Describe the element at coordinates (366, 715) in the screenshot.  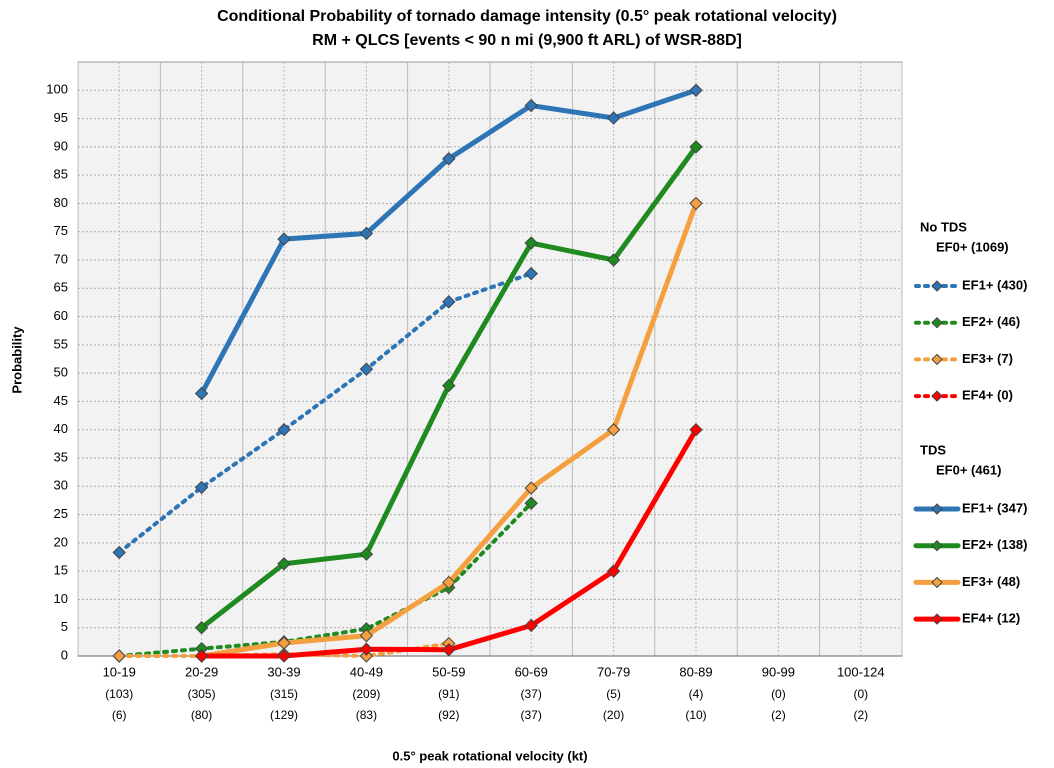
I see `count-tds: (83)` at that location.